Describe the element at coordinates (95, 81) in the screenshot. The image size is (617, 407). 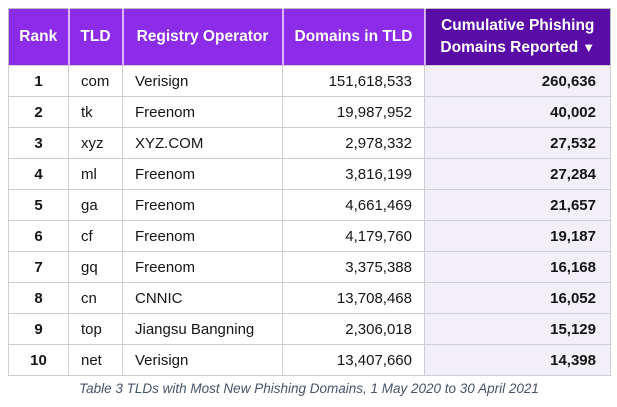
I see `tld-cell: com` at that location.